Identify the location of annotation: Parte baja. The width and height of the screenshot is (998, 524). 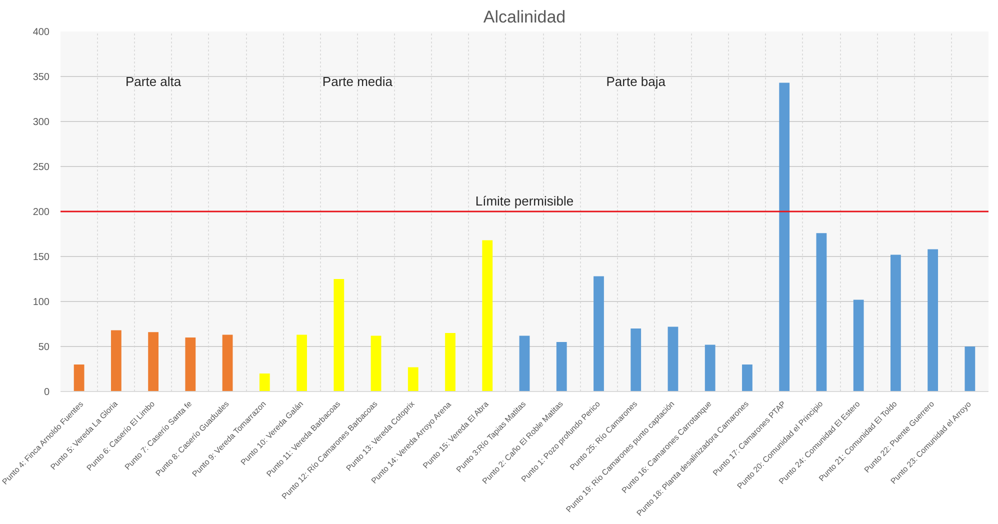
(636, 82).